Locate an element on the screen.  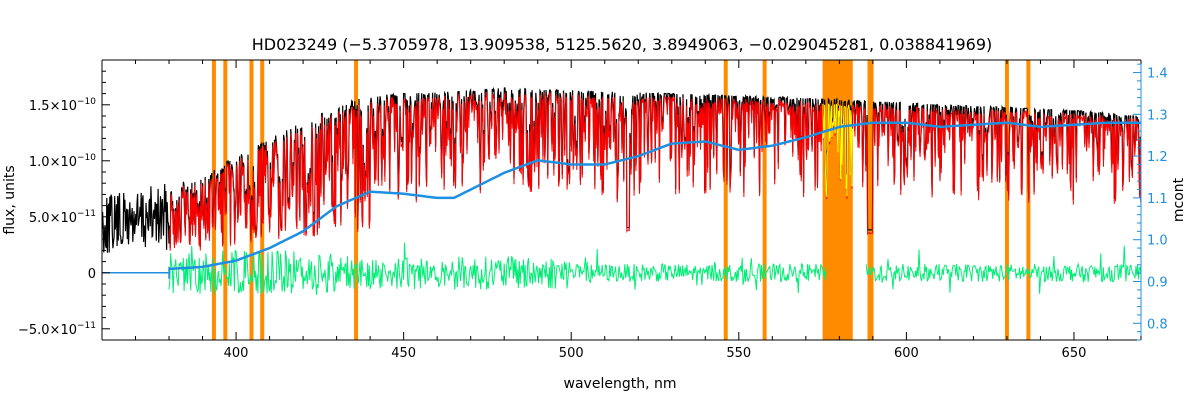
residuals-line is located at coordinates (654, 268).